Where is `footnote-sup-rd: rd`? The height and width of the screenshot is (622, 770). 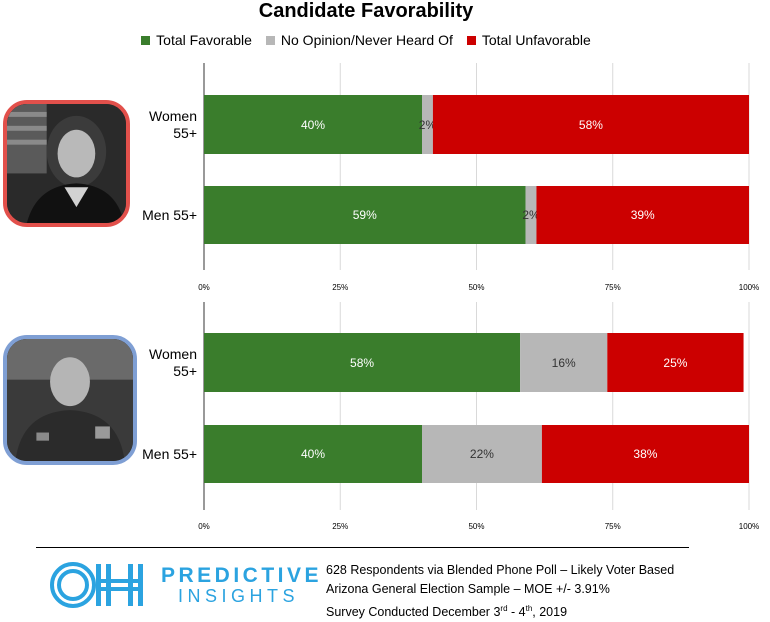
footnote-sup-rd: rd is located at coordinates (504, 608).